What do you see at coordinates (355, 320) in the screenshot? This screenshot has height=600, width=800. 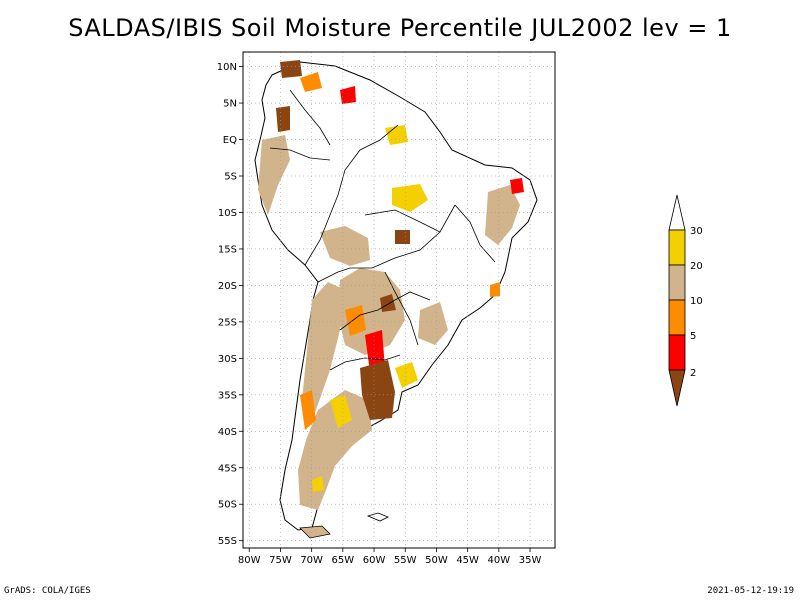 I see `patch-orange-chaco` at bounding box center [355, 320].